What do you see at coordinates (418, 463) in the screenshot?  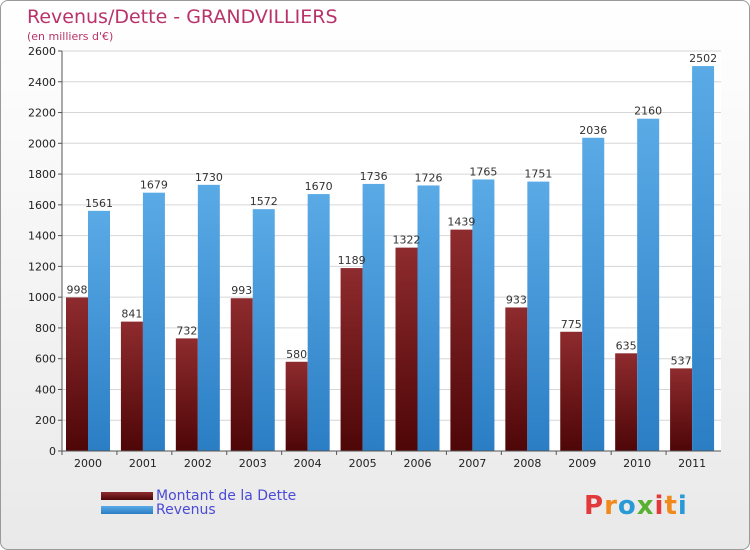 I see `x-tick-label: 2006` at bounding box center [418, 463].